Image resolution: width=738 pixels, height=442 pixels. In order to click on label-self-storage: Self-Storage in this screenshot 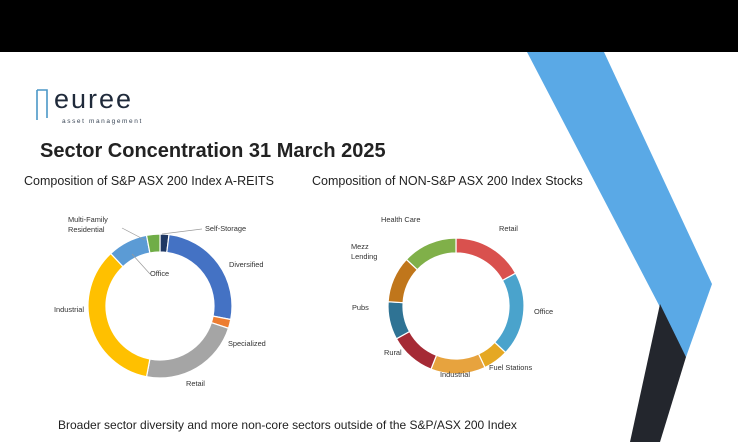, I will do `click(225, 228)`.